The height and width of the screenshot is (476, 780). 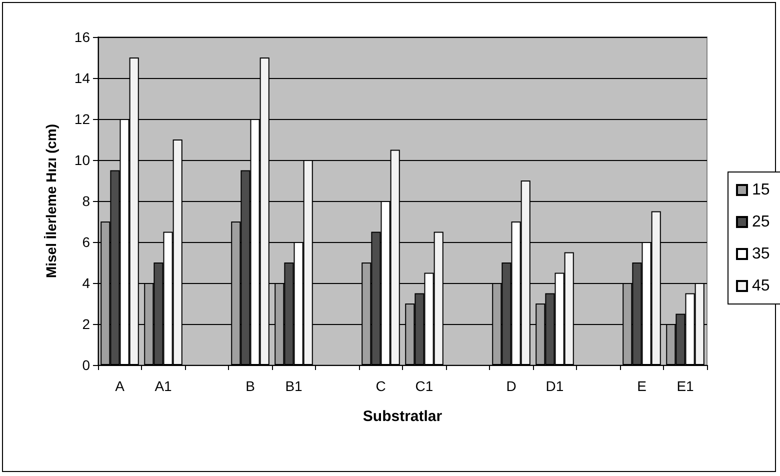 I want to click on y-tick-label: 16, so click(x=82, y=37).